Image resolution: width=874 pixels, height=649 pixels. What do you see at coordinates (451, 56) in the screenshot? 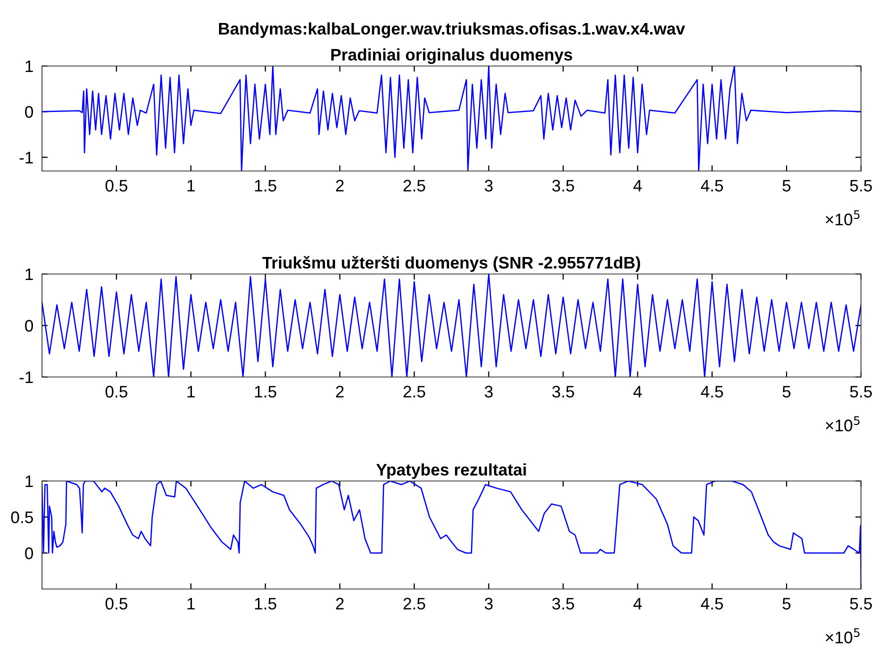
I see `chart-subtitle: Pradiniai originalus duomenys` at bounding box center [451, 56].